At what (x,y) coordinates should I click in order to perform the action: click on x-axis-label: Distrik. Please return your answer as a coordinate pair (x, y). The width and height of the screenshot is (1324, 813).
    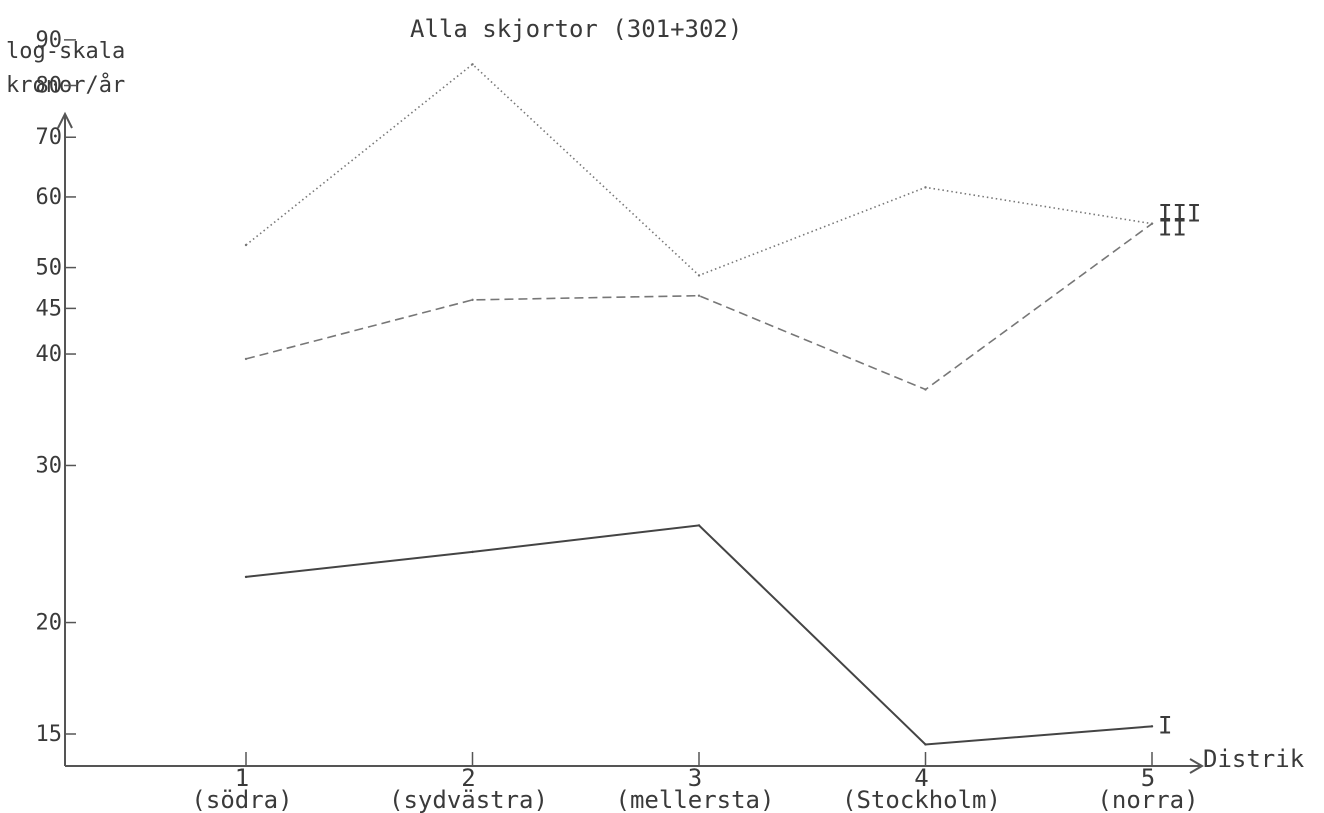
    Looking at the image, I should click on (1254, 759).